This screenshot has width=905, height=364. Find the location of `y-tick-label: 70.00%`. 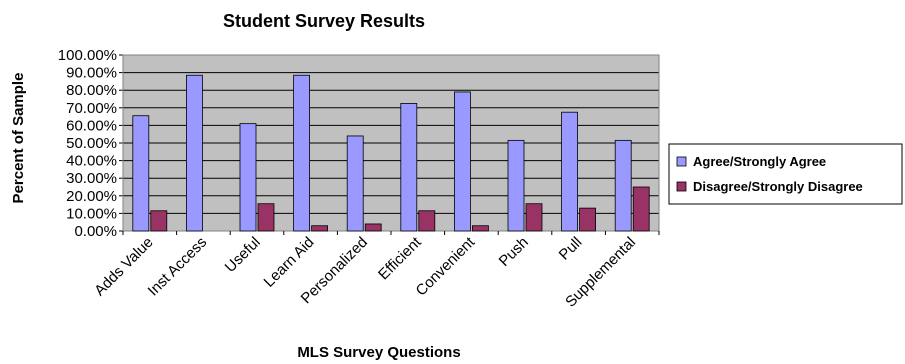

y-tick-label: 70.00% is located at coordinates (91, 108).